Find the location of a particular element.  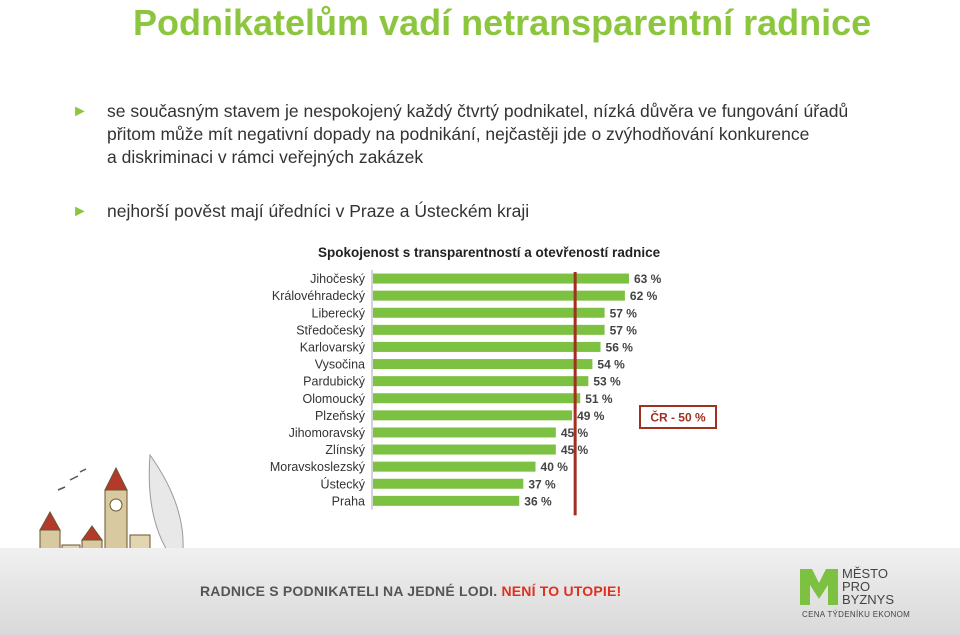

category-label: Olomoucký is located at coordinates (333, 399).